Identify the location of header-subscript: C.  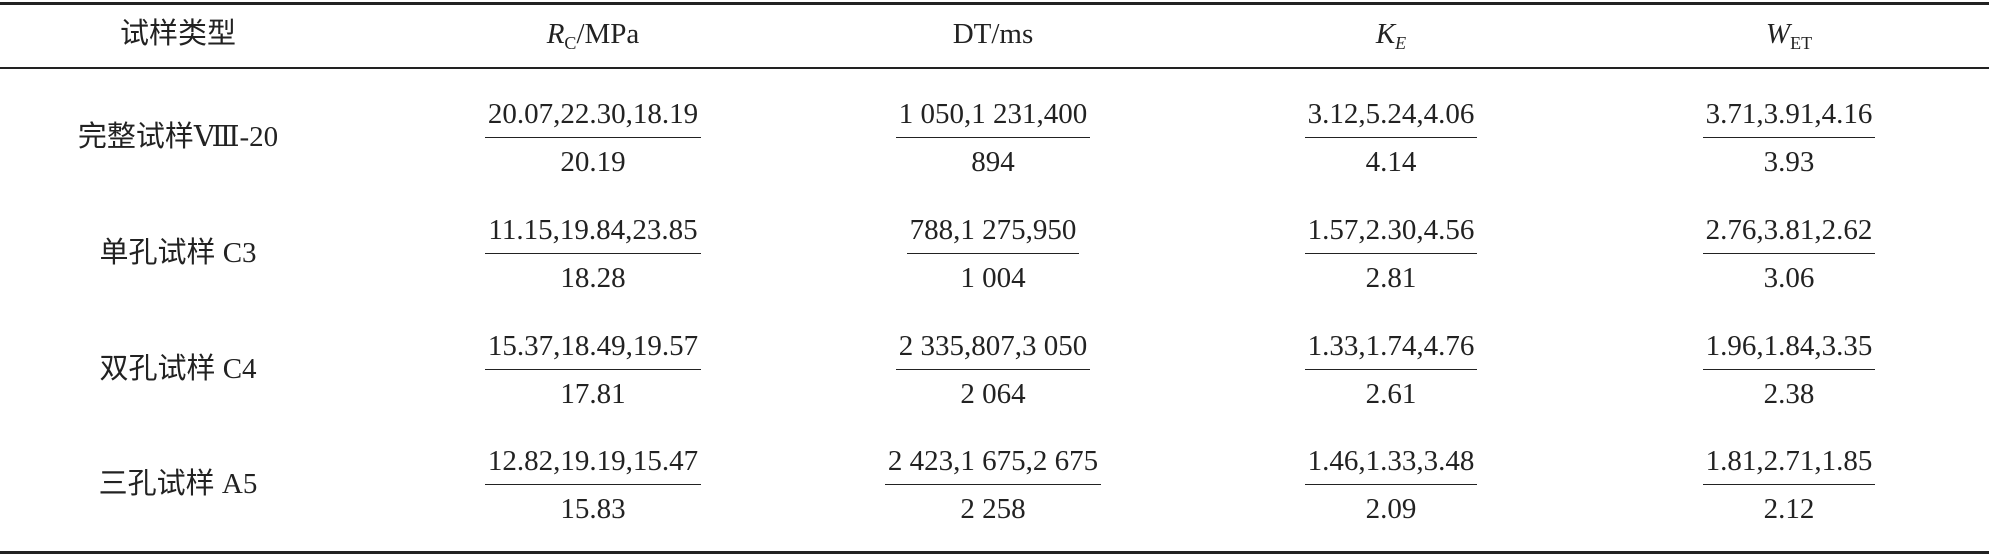
(570, 43).